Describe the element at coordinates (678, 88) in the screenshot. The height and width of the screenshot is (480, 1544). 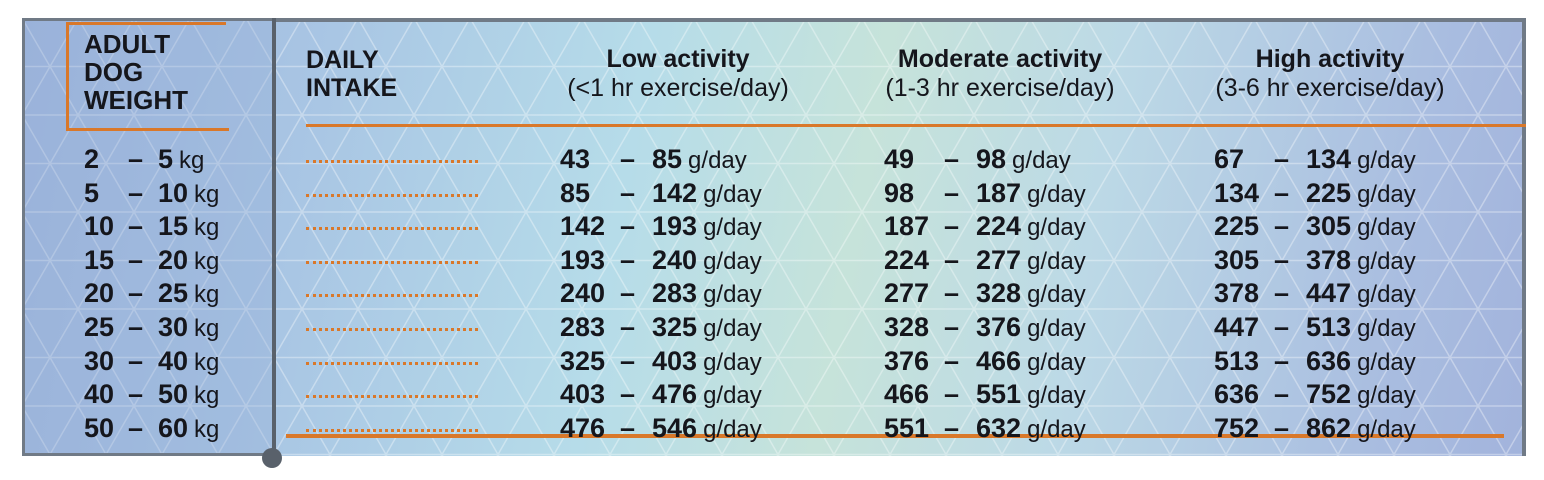
I see `low-activity-subtitle: (<1 hr exercise/day)` at that location.